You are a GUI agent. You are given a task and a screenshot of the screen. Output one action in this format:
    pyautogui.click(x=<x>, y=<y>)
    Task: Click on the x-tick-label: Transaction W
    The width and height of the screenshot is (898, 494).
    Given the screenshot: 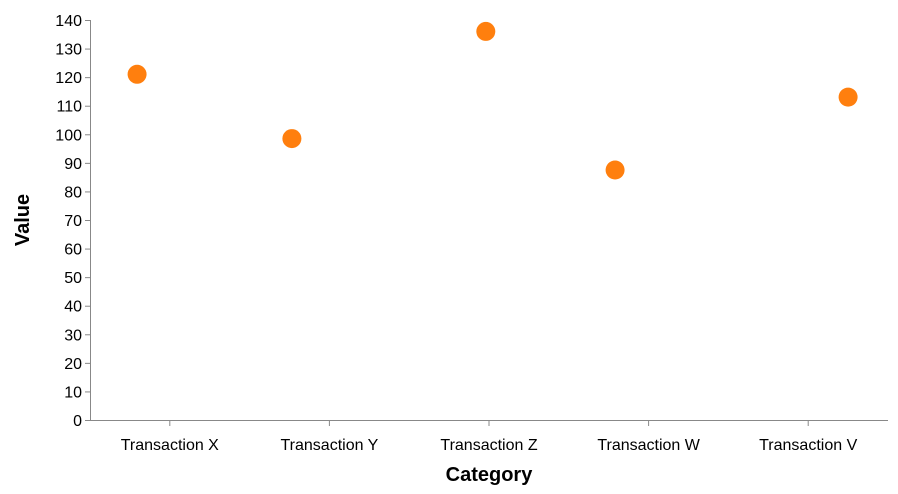 What is the action you would take?
    pyautogui.click(x=648, y=445)
    